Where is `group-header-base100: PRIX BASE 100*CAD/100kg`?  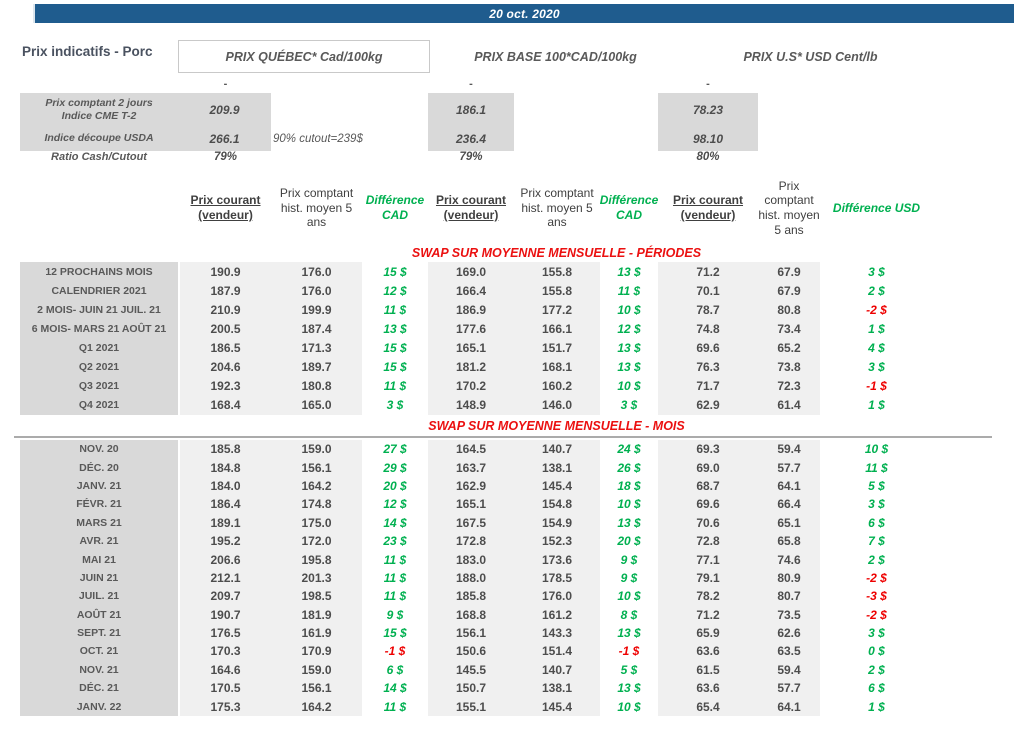 group-header-base100: PRIX BASE 100*CAD/100kg is located at coordinates (555, 56).